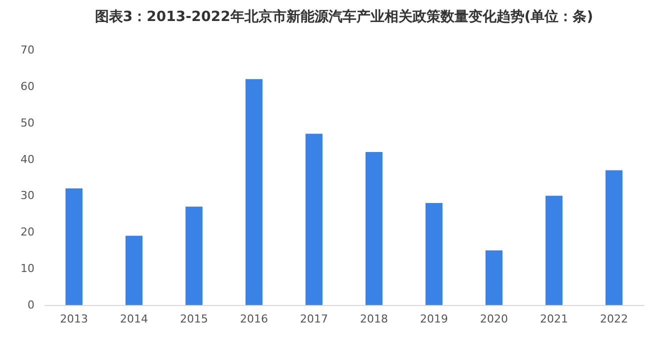  Describe the element at coordinates (314, 319) in the screenshot. I see `x-tick-label: 2017` at that location.